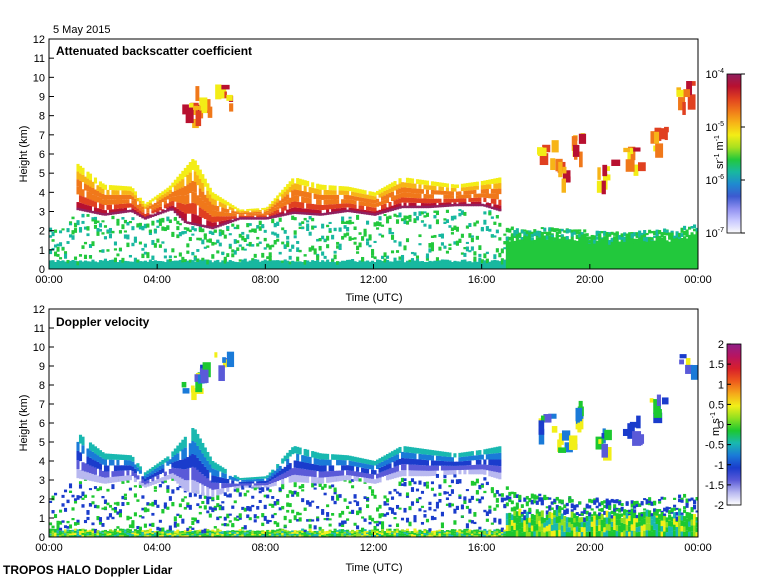  I want to click on colorbar-tick-label: -2, so click(719, 506).